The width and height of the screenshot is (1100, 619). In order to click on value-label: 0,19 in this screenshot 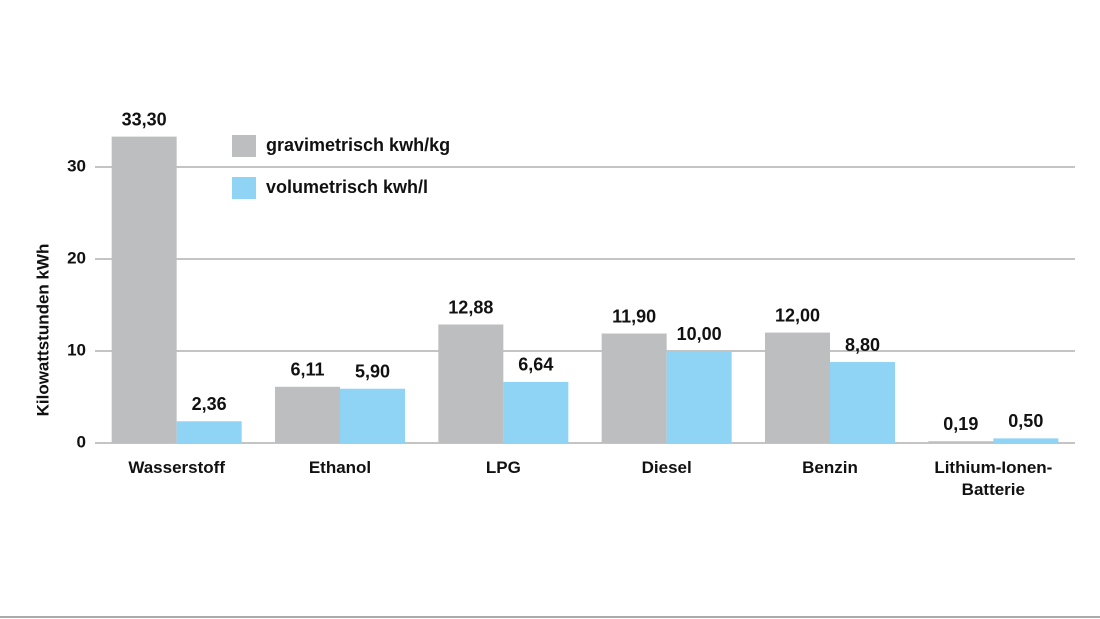, I will do `click(960, 424)`.